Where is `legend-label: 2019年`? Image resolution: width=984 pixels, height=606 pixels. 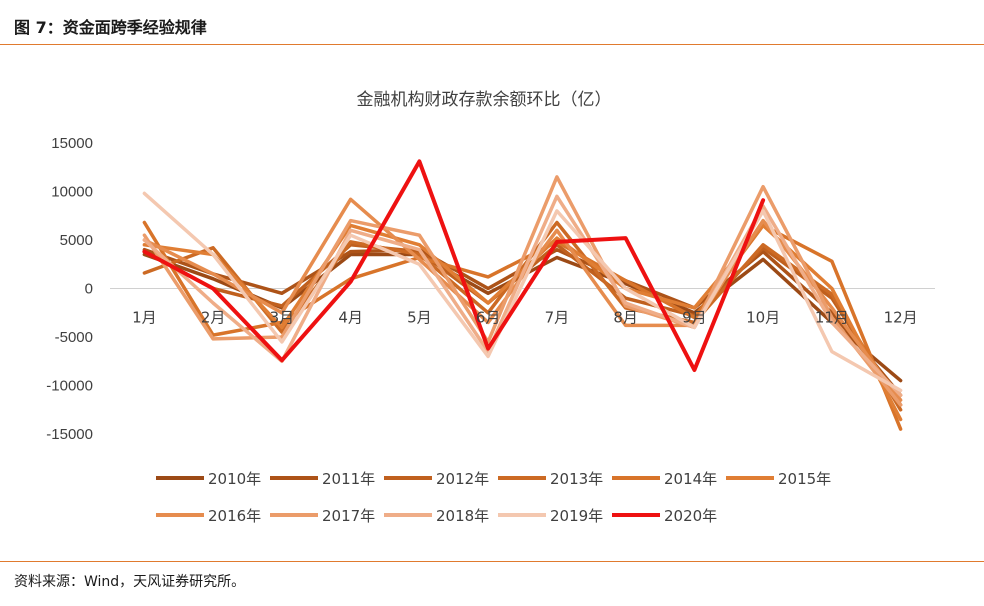 legend-label: 2019年 is located at coordinates (576, 516).